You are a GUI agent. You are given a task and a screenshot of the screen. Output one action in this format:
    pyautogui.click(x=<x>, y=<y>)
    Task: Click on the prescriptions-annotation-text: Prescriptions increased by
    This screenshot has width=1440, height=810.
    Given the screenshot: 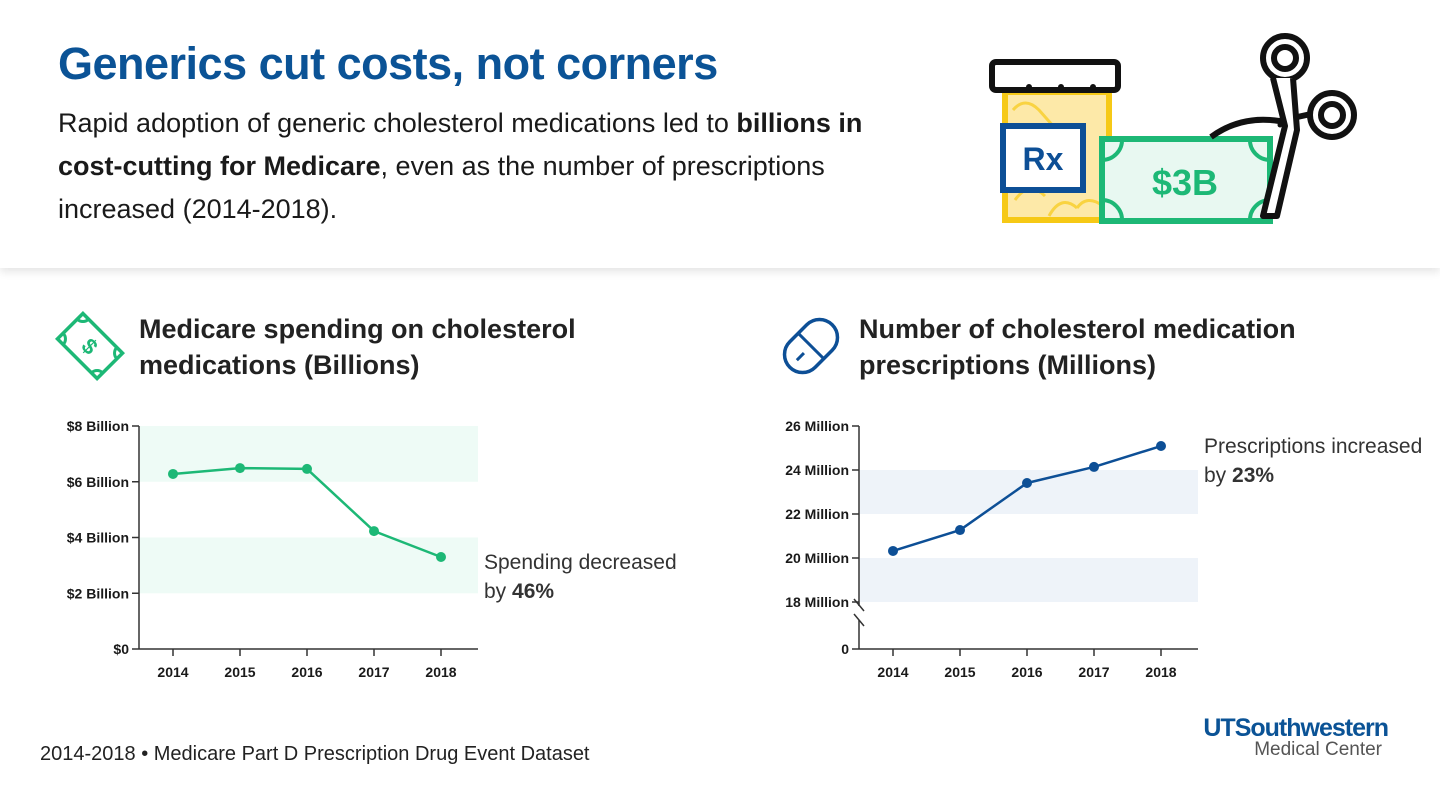 What is the action you would take?
    pyautogui.click(x=1313, y=461)
    